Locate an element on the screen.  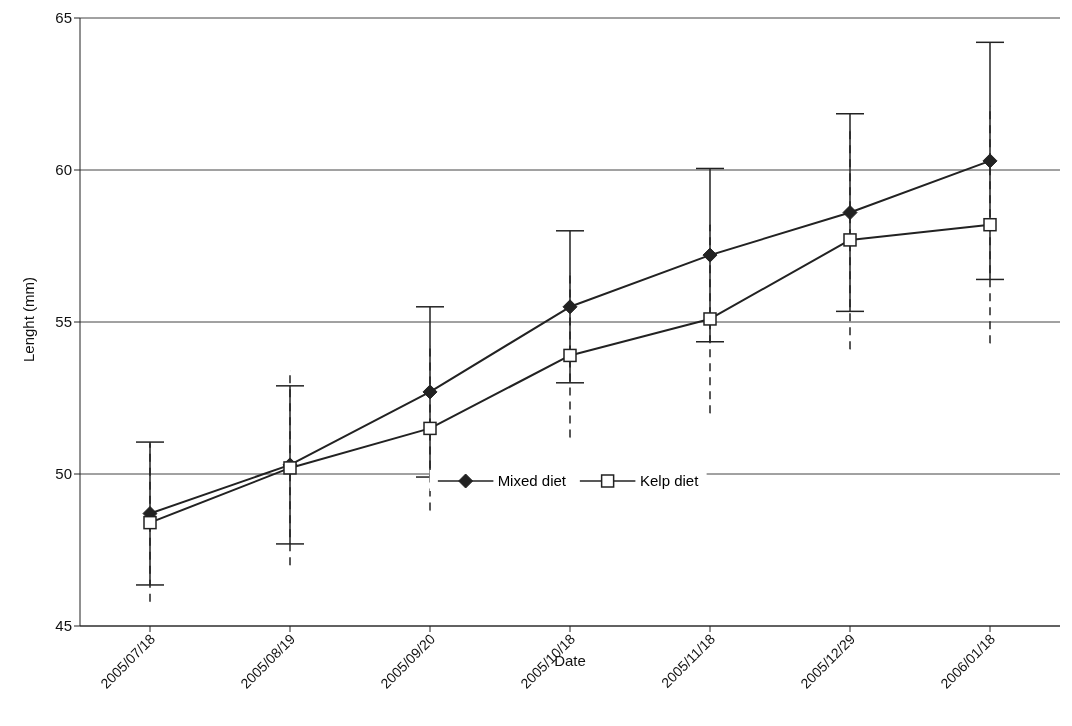
legend-label: Kelp diet is located at coordinates (669, 480).